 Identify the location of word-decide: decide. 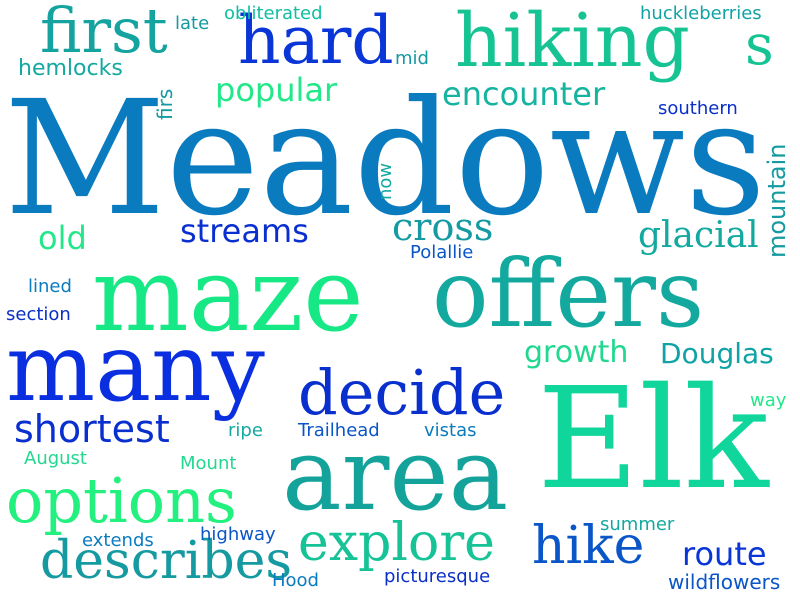
(402, 392).